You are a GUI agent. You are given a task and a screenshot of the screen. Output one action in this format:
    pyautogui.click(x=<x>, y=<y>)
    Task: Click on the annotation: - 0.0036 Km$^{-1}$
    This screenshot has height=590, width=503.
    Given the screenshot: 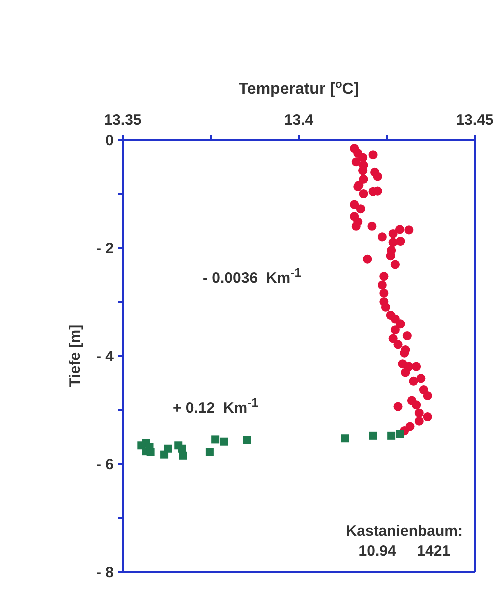 What is the action you would take?
    pyautogui.click(x=252, y=276)
    